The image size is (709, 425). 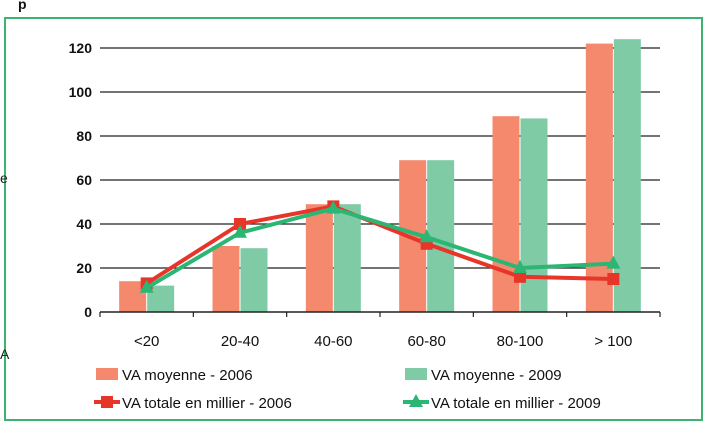 I want to click on x-axis, so click(x=380, y=314).